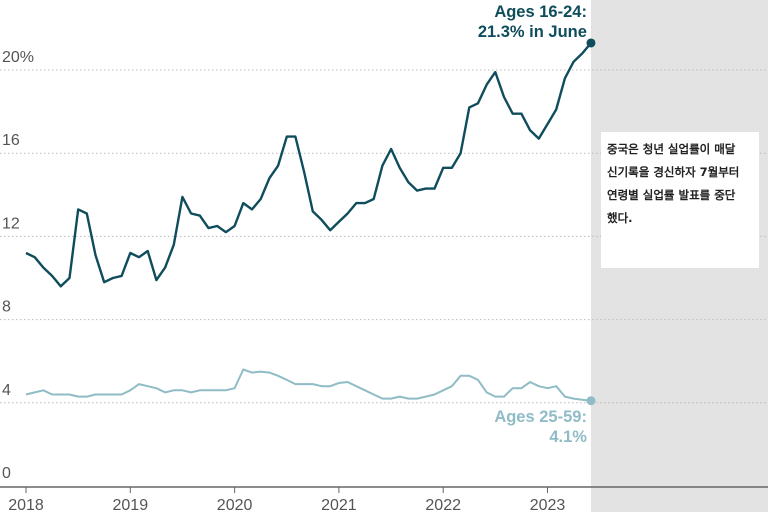 This screenshot has height=512, width=768. Describe the element at coordinates (540, 417) in the screenshot. I see `series-label: Ages 25-59:` at that location.